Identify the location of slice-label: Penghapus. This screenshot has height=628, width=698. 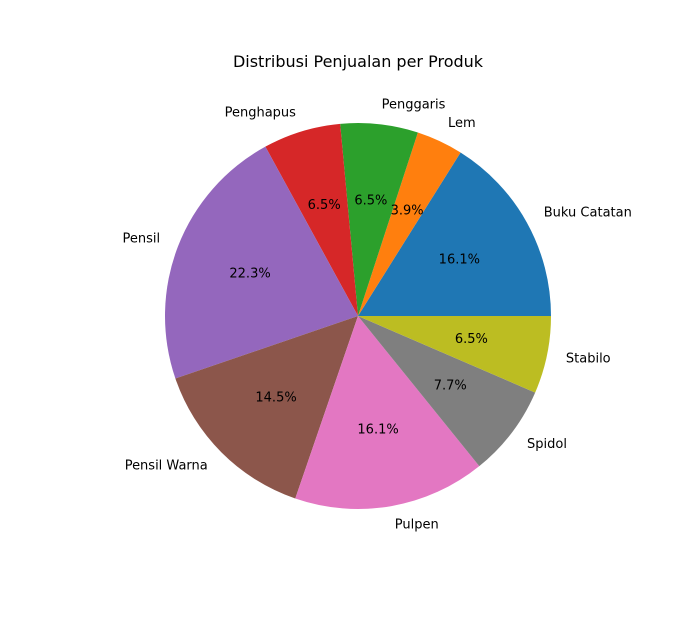
(261, 112).